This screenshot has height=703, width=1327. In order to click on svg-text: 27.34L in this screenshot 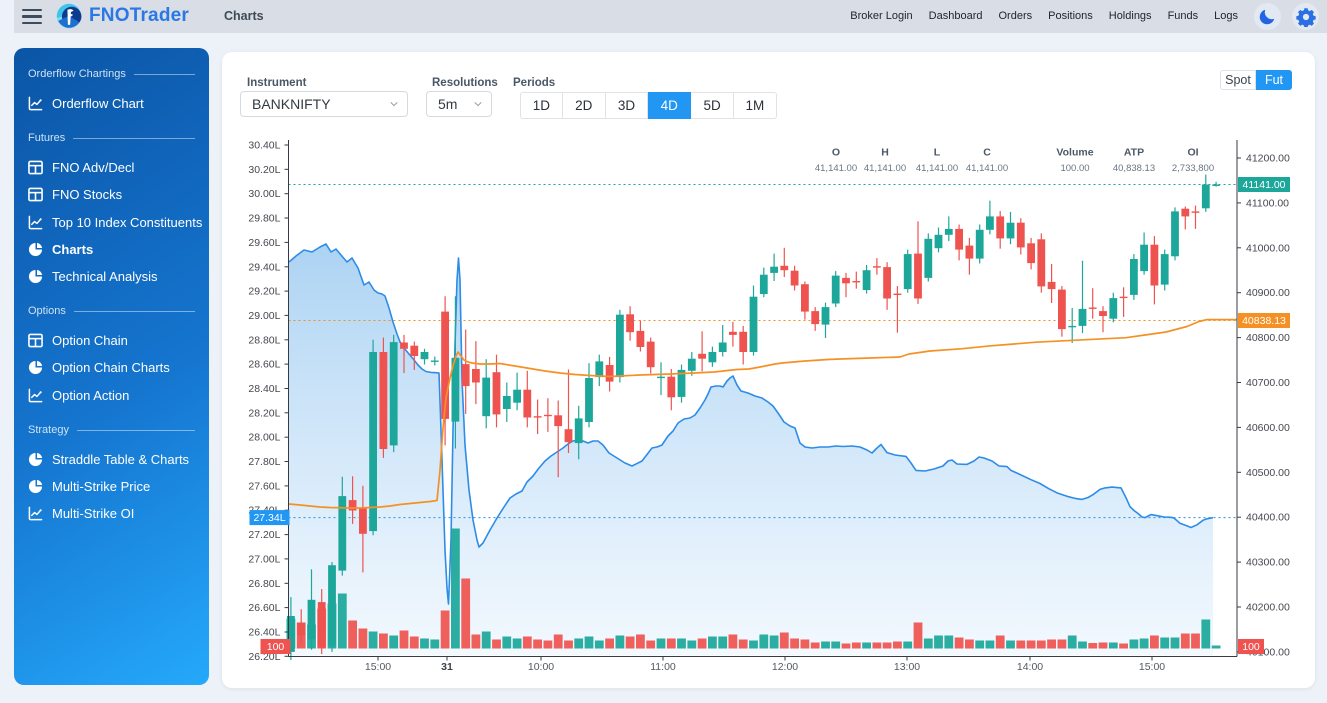, I will do `click(269, 518)`.